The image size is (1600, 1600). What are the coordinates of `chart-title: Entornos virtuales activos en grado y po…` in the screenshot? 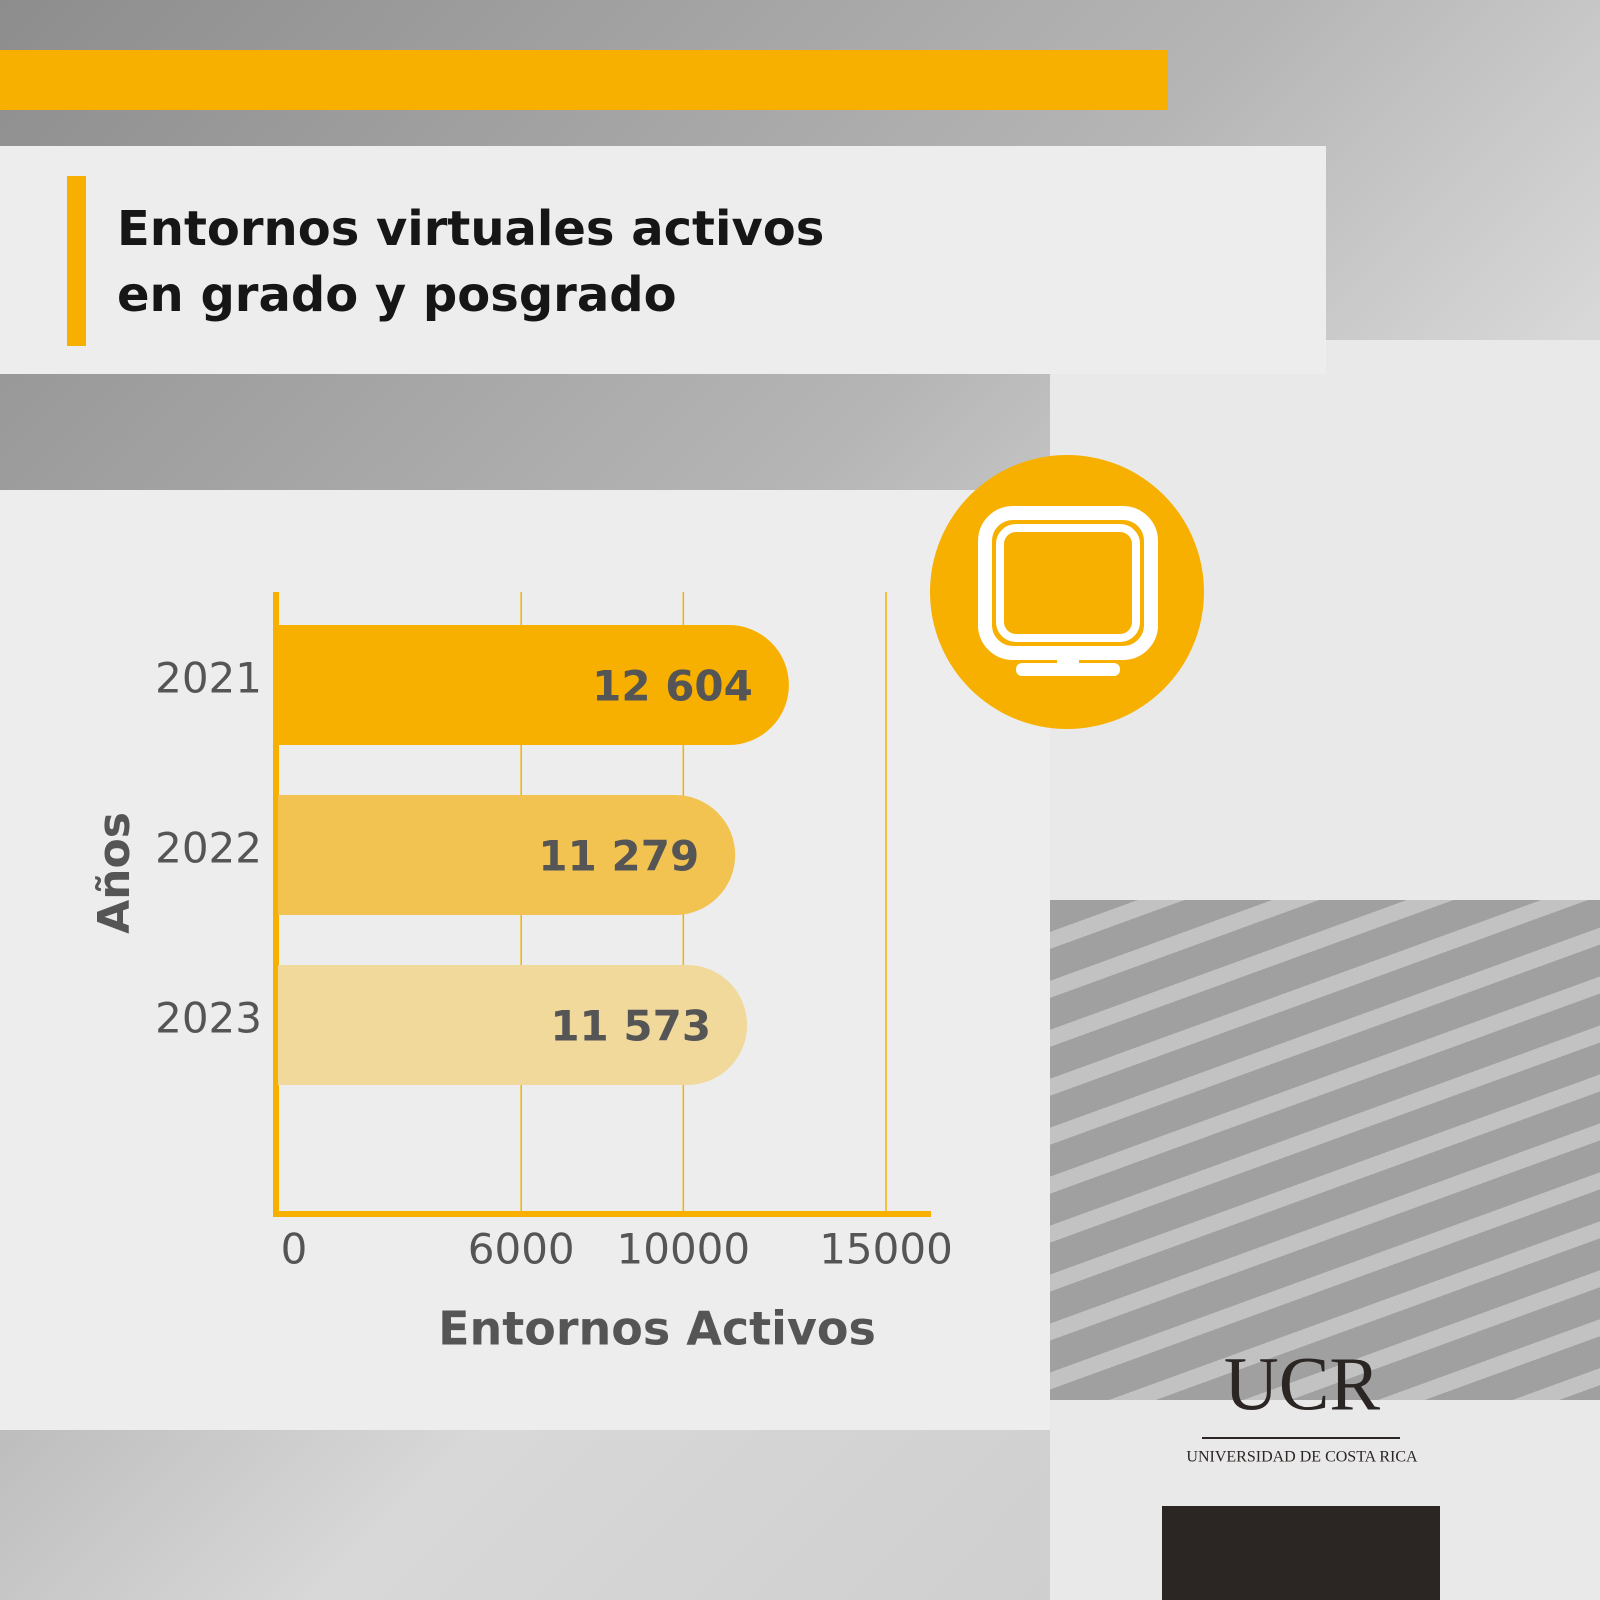 It's located at (471, 262).